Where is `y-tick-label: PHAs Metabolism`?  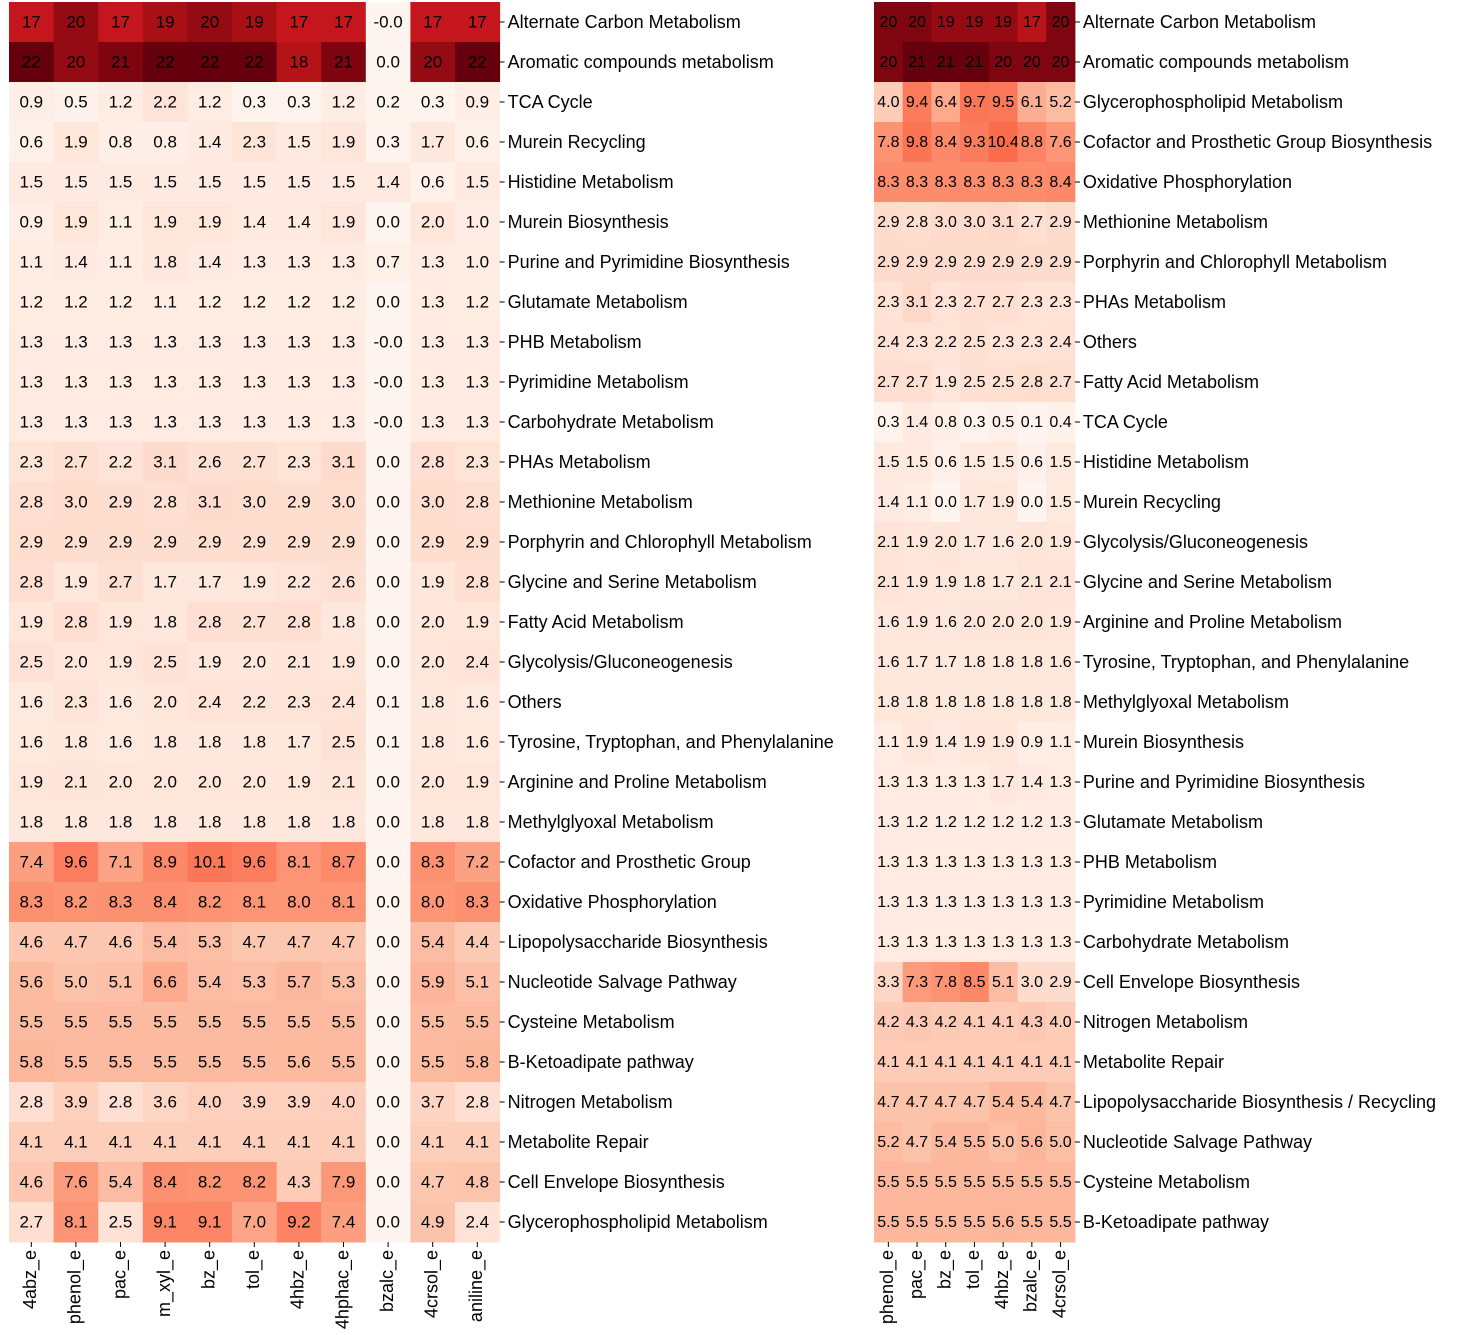
y-tick-label: PHAs Metabolism is located at coordinates (579, 462).